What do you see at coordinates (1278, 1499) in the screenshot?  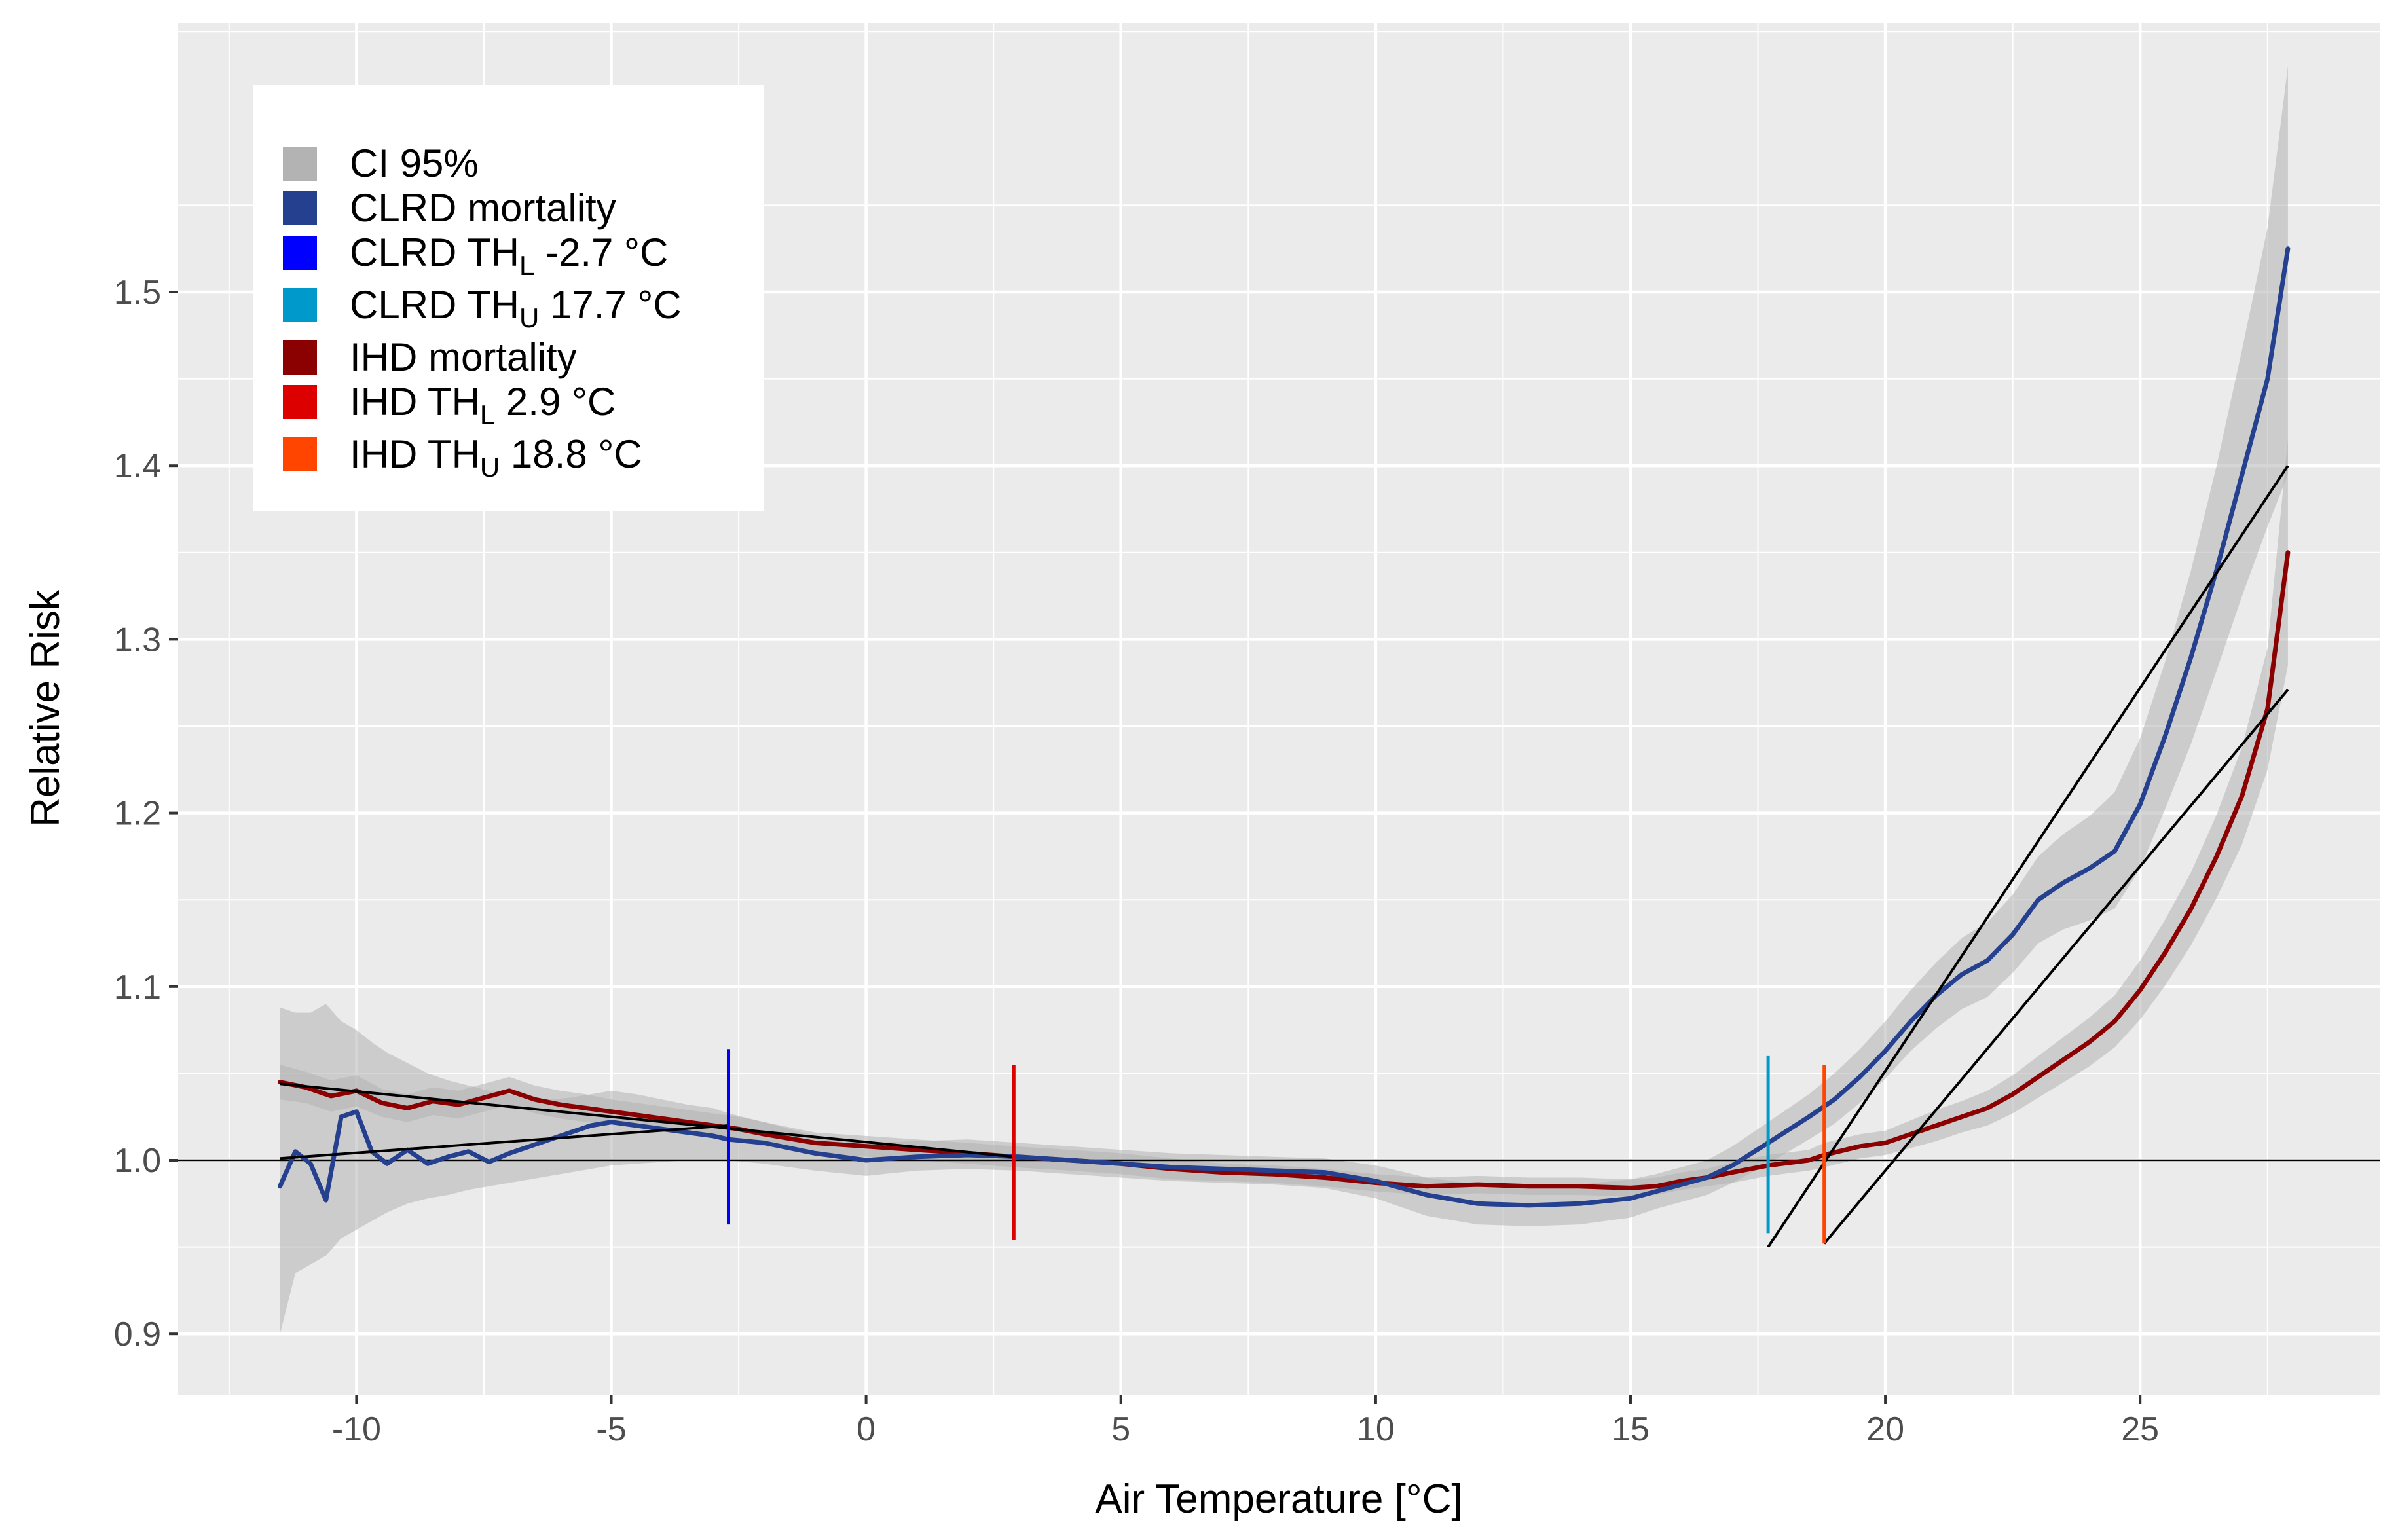 I see `x-axis-title: Air Temperature [°C]` at bounding box center [1278, 1499].